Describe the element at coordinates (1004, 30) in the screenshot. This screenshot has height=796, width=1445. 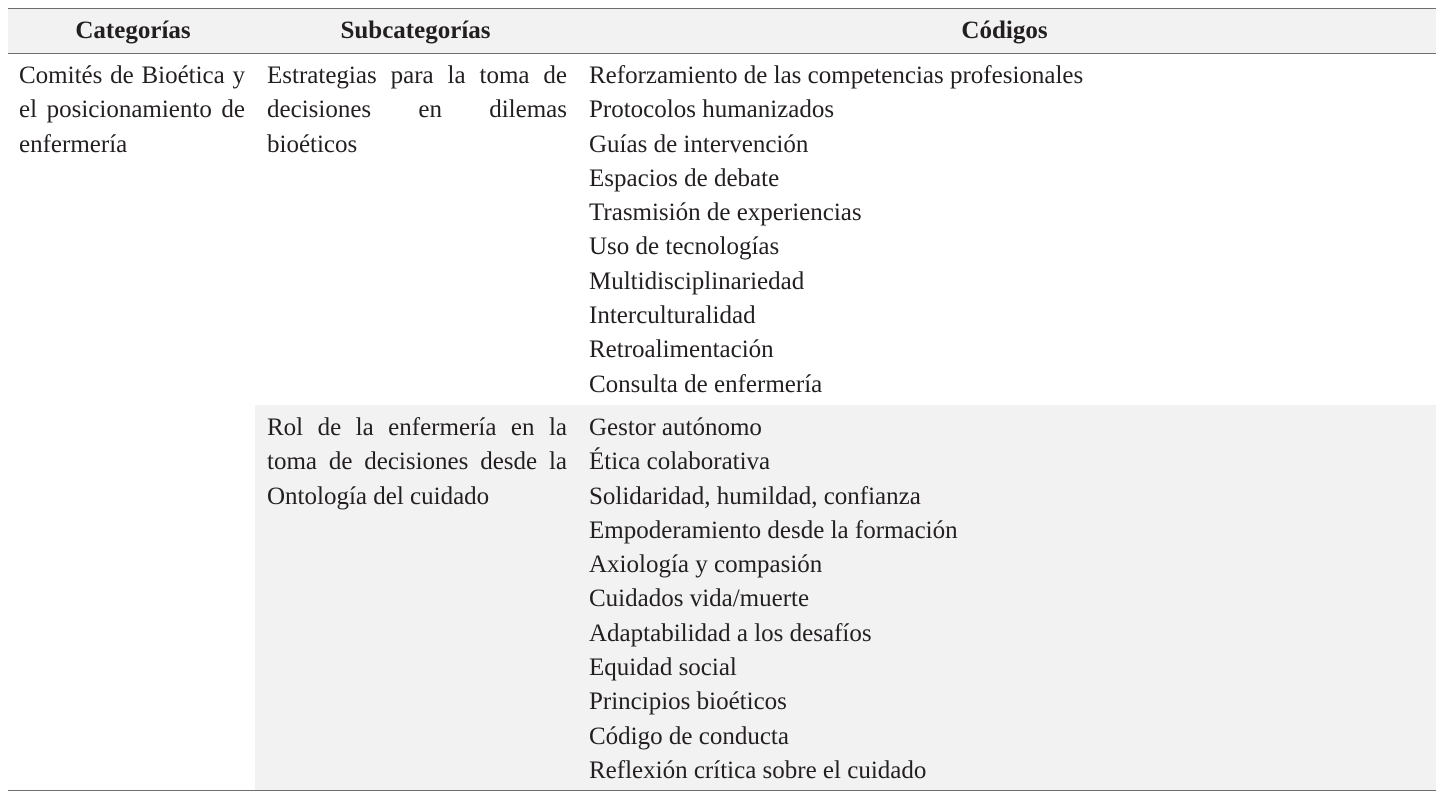
I see `header-codigos: Códigos` at that location.